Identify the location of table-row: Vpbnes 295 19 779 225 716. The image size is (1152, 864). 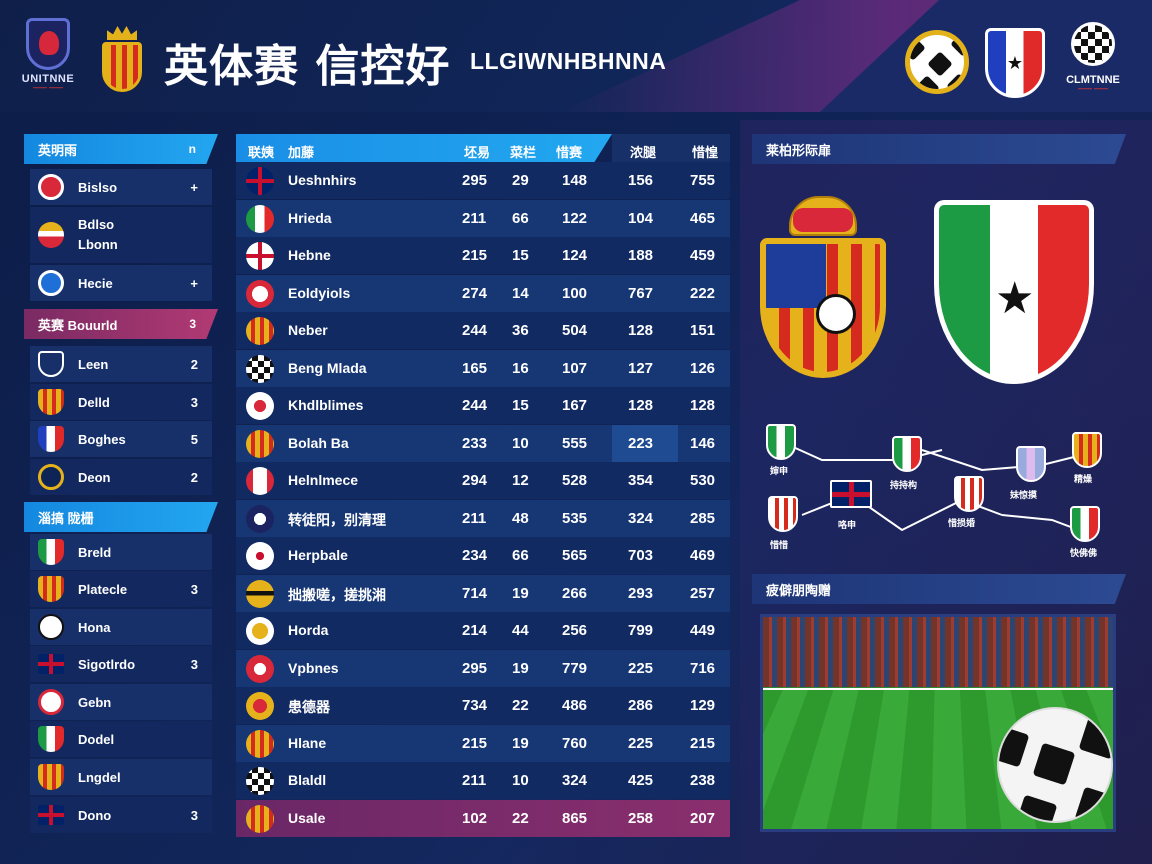
(483, 668).